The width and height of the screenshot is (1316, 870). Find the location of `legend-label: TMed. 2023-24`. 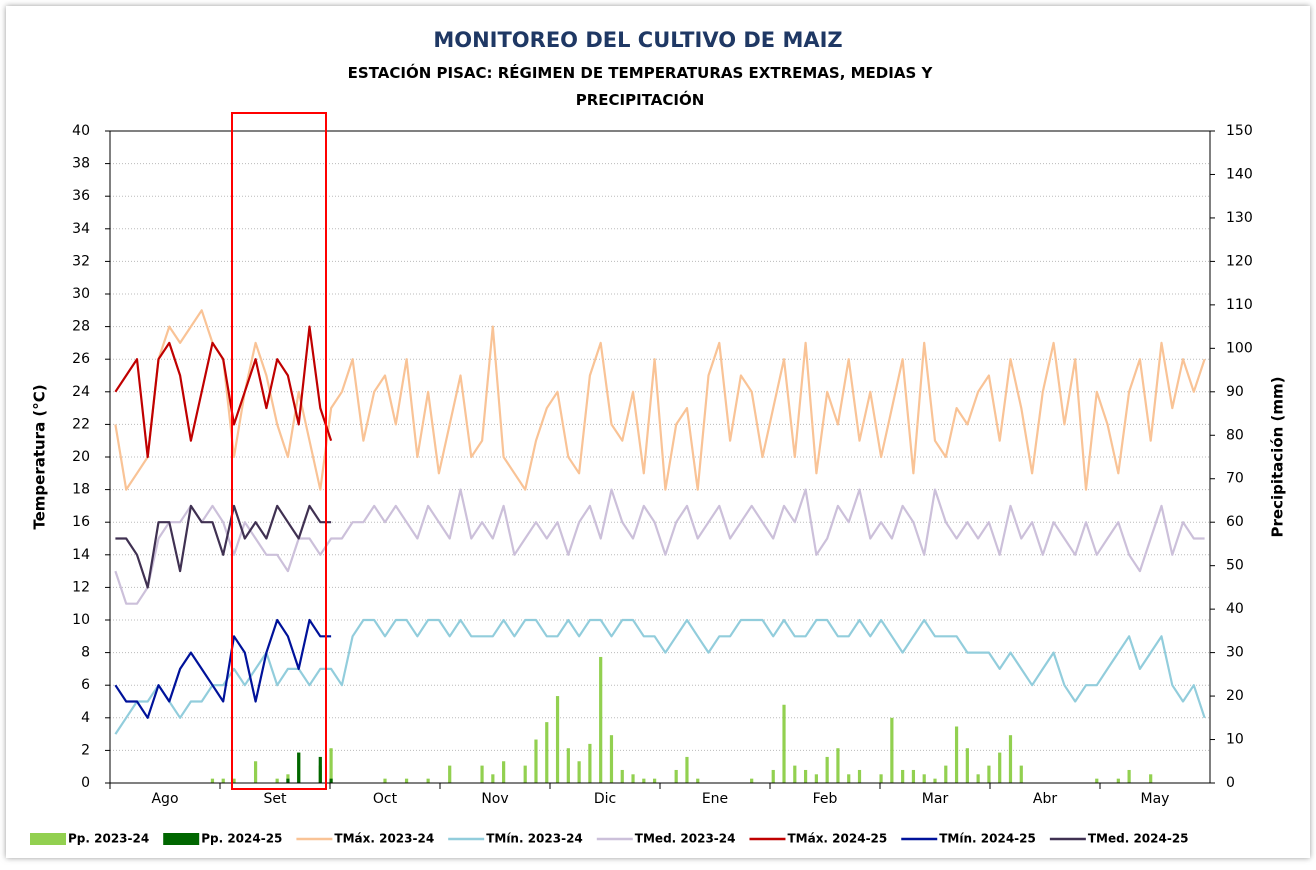

legend-label: TMed. 2023-24 is located at coordinates (685, 839).